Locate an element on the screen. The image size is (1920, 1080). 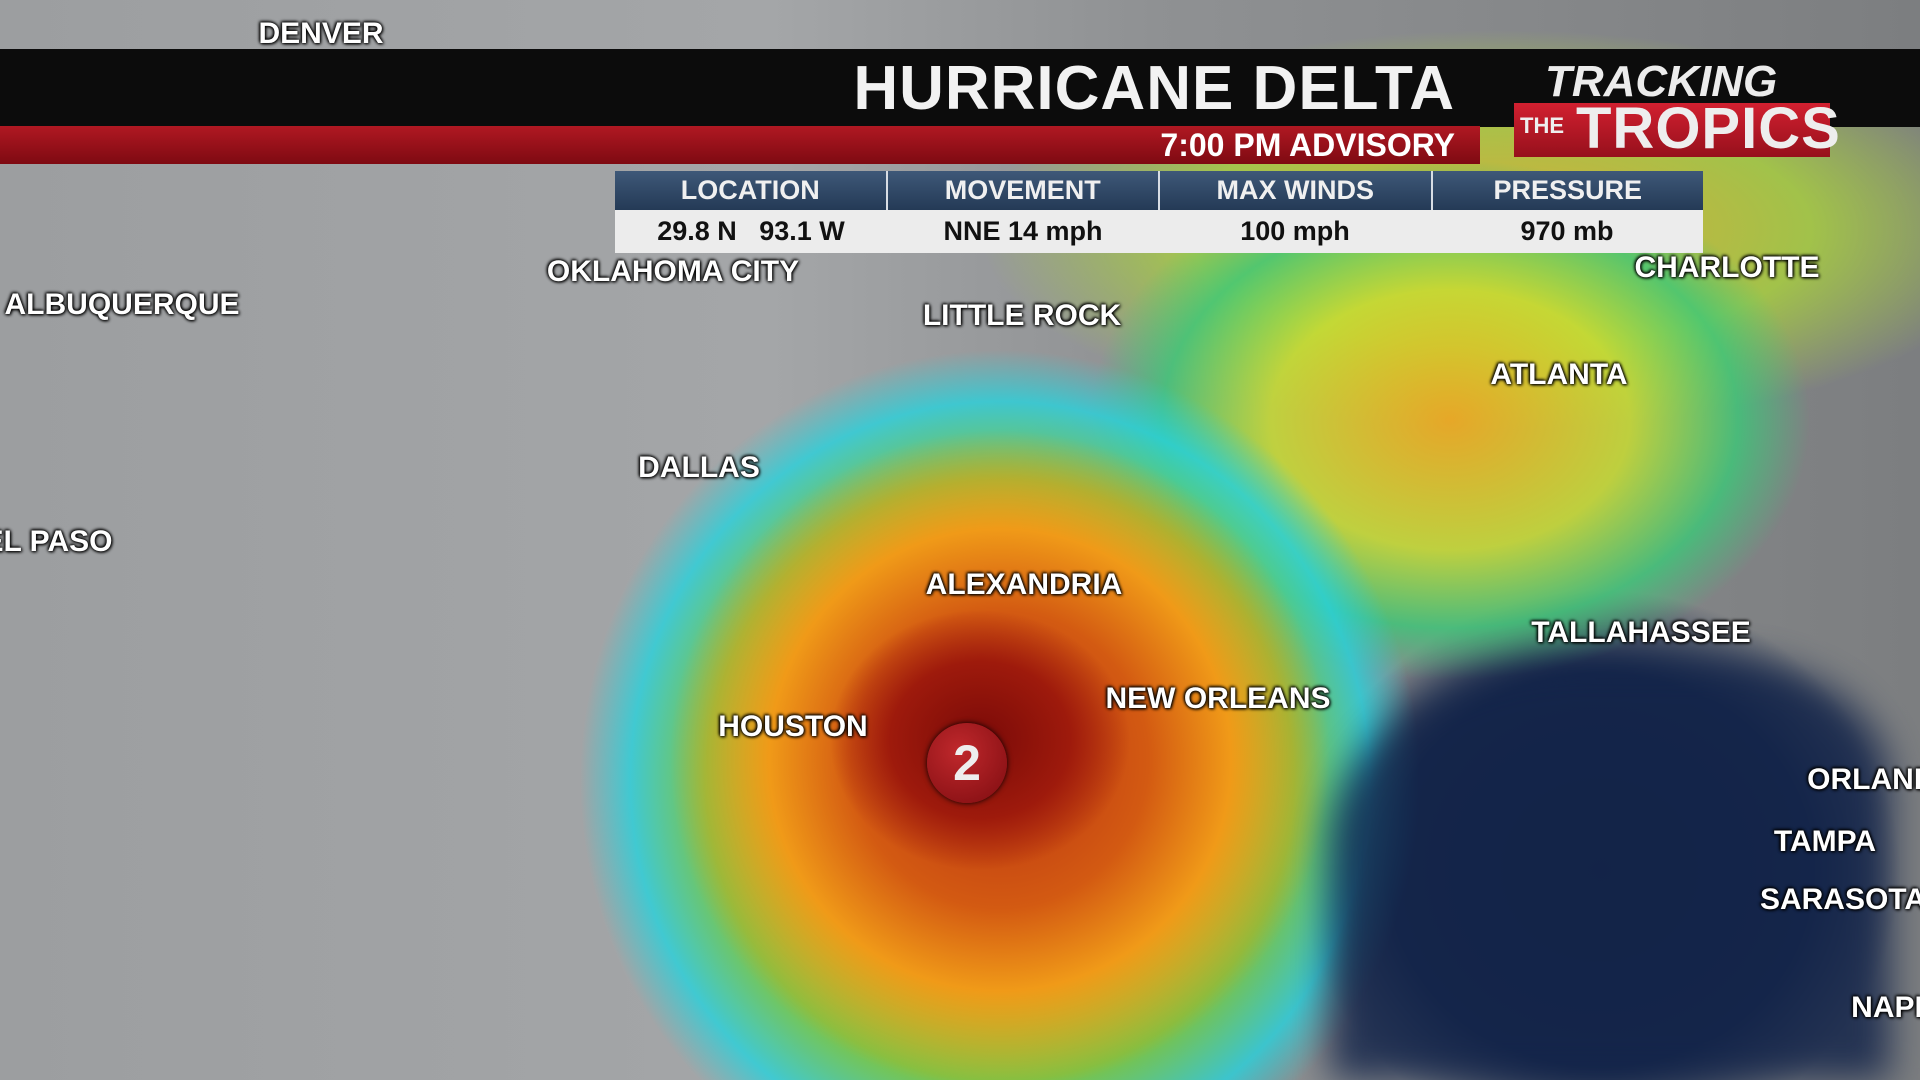
storm-title: HURRICANE DELTA is located at coordinates (1154, 88).